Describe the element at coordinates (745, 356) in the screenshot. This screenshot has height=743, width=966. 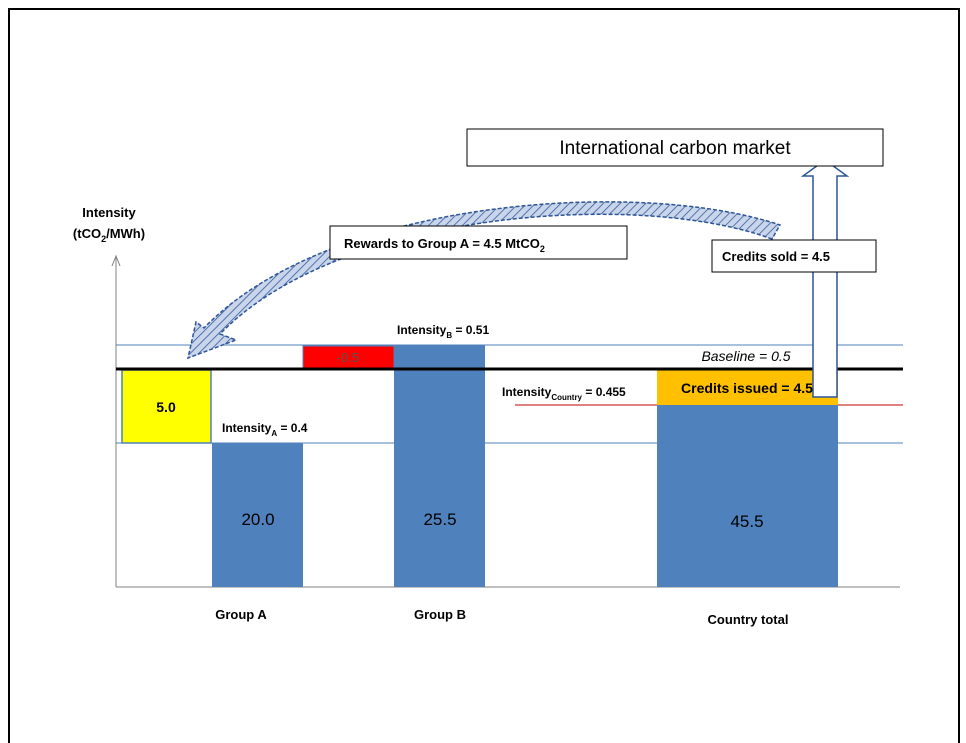
I see `baseline-label: Baseline = 0.5` at that location.